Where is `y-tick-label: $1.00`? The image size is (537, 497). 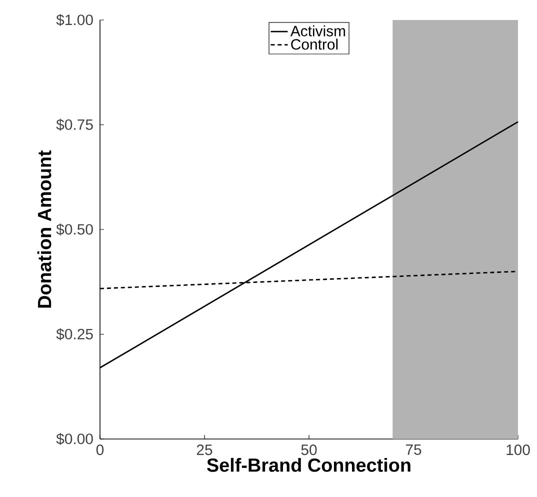
y-tick-label: $1.00 is located at coordinates (74, 20).